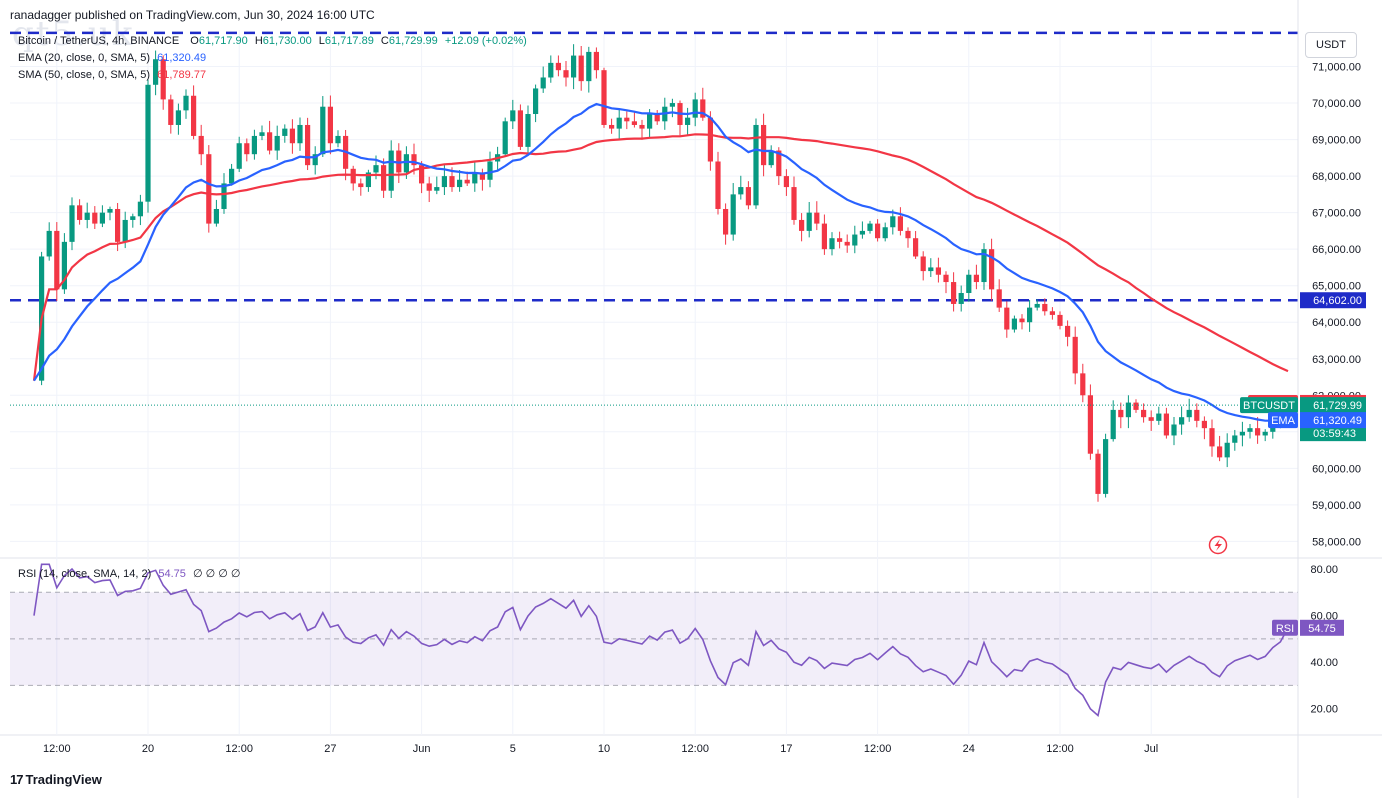 The height and width of the screenshot is (798, 1382). I want to click on tradingview-logo-mark: 17, so click(17, 779).